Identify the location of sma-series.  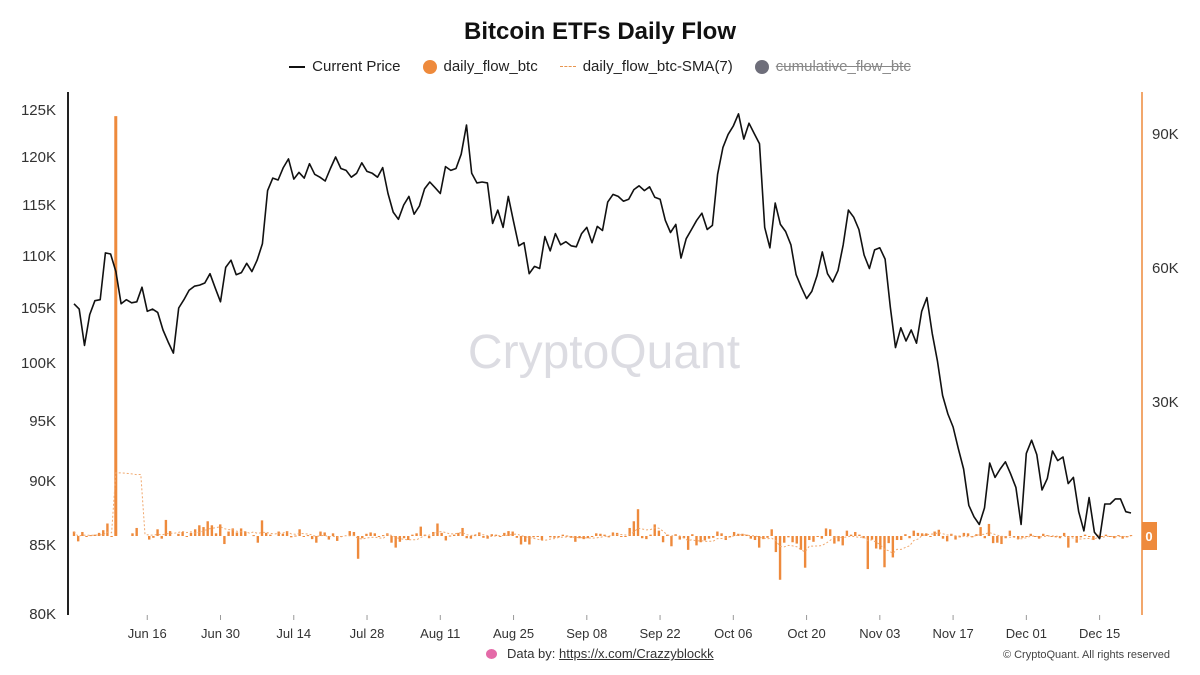
(602, 513).